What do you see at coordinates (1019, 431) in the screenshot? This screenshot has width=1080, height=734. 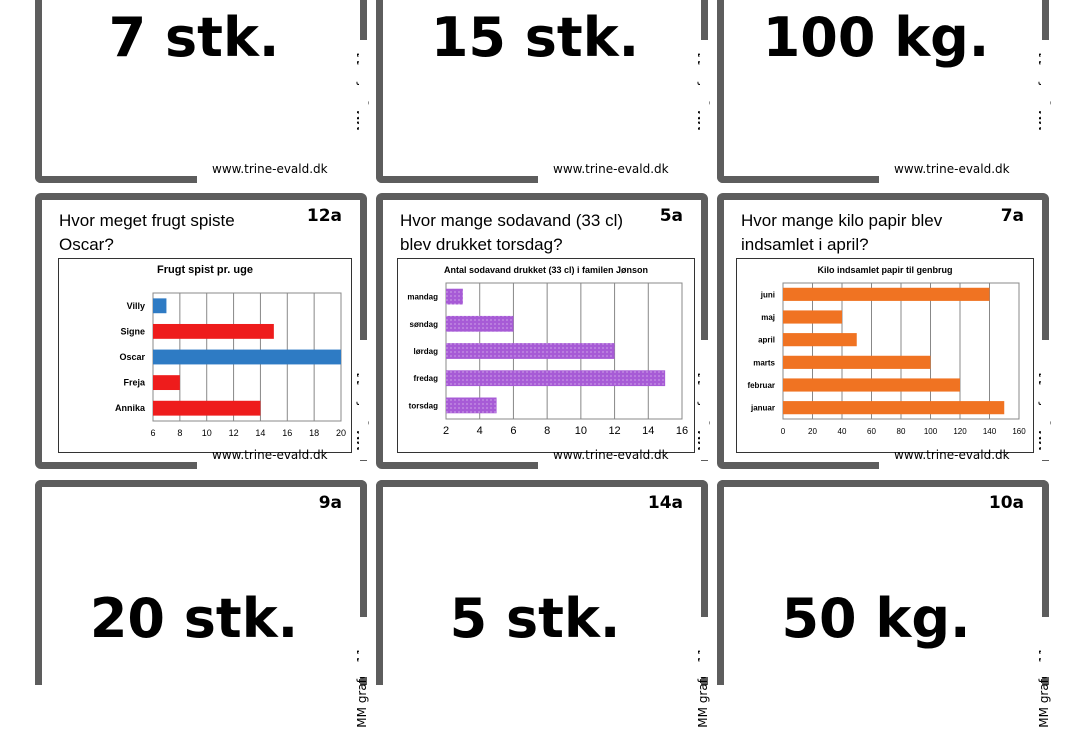 I see `x-tick-label: 160` at bounding box center [1019, 431].